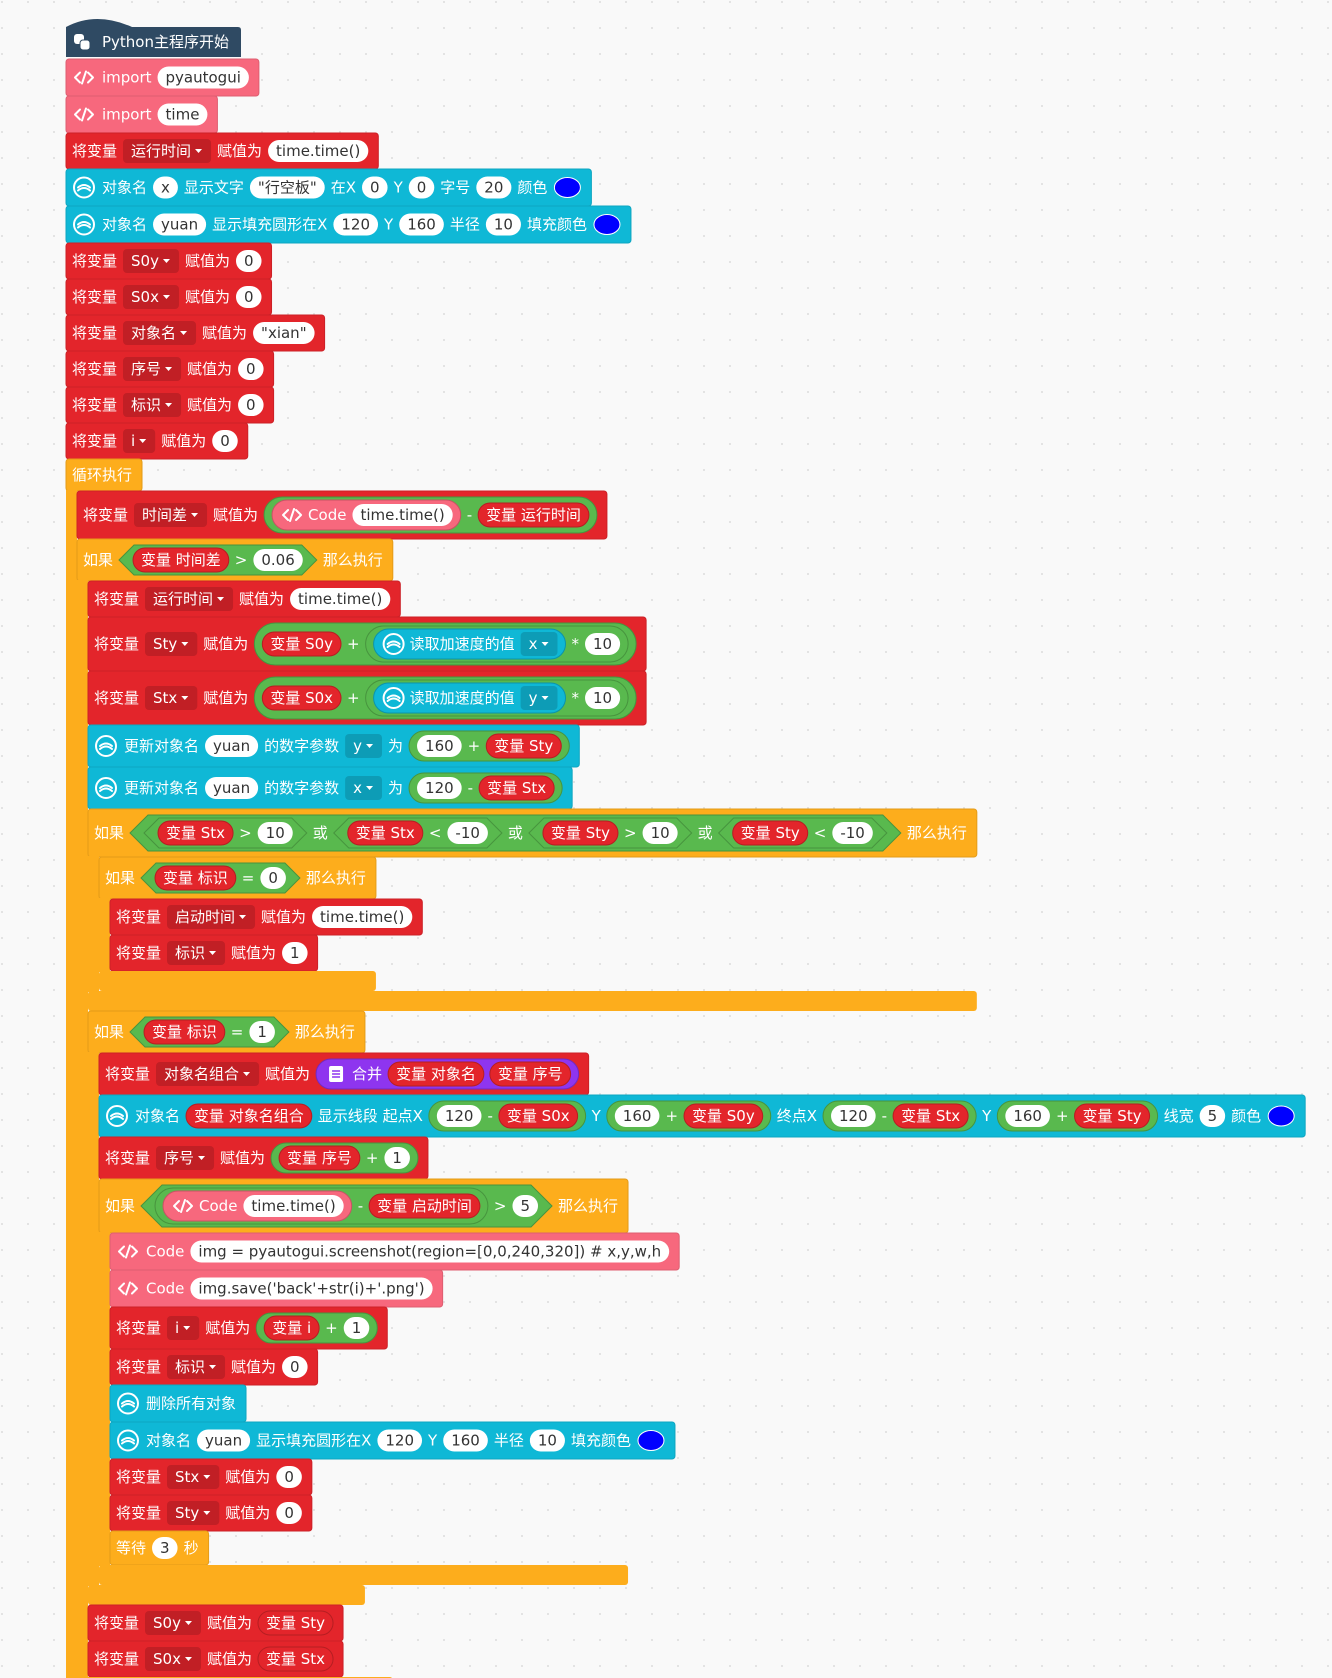  What do you see at coordinates (127, 115) in the screenshot?
I see `block-label: import` at bounding box center [127, 115].